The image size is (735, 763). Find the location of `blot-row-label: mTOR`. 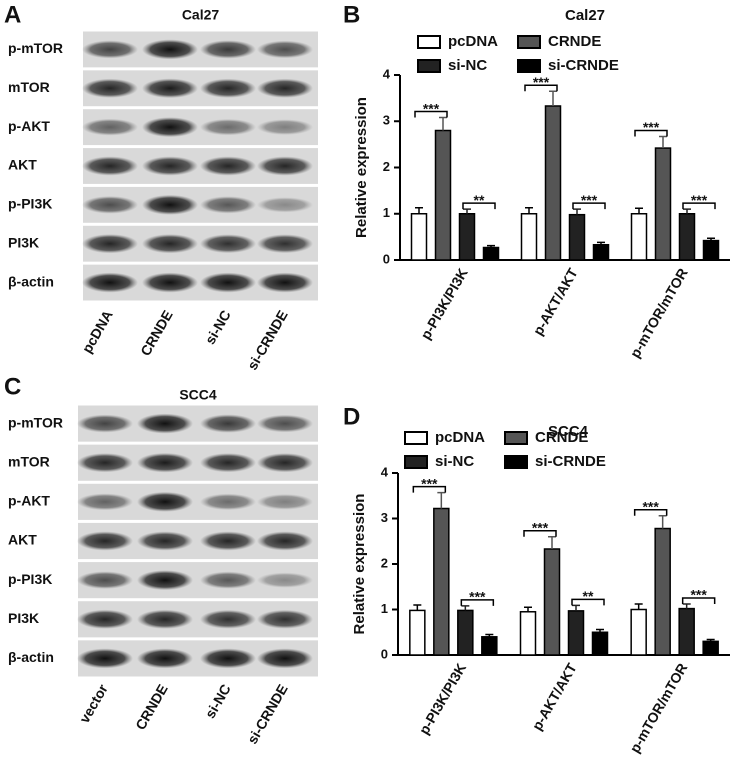

blot-row-label: mTOR is located at coordinates (29, 461).